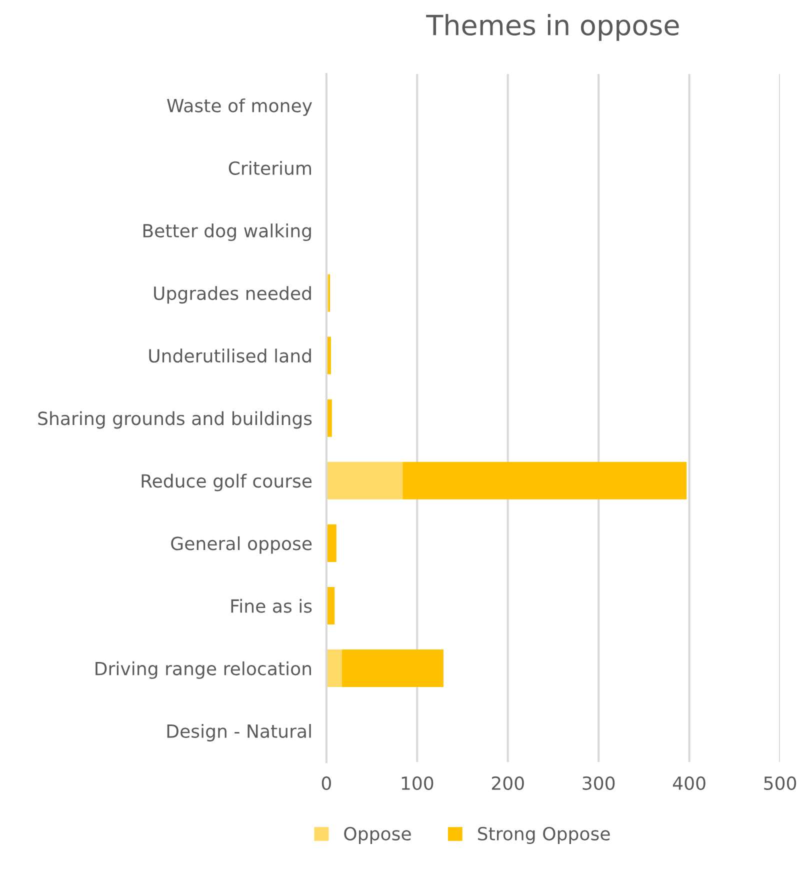  I want to click on y-tick-label: Upgrades needed, so click(232, 295).